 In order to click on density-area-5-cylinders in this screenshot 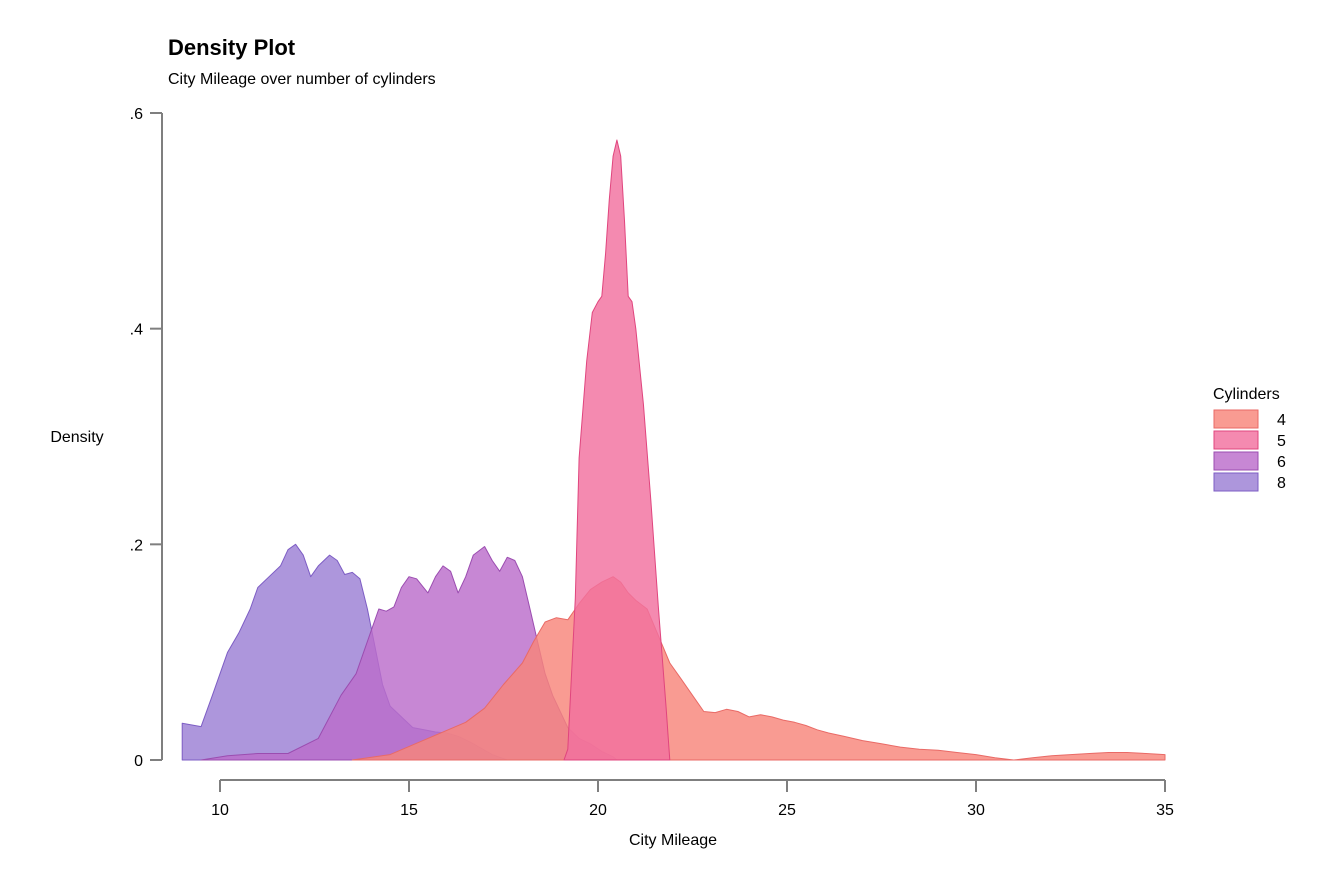, I will do `click(617, 450)`.